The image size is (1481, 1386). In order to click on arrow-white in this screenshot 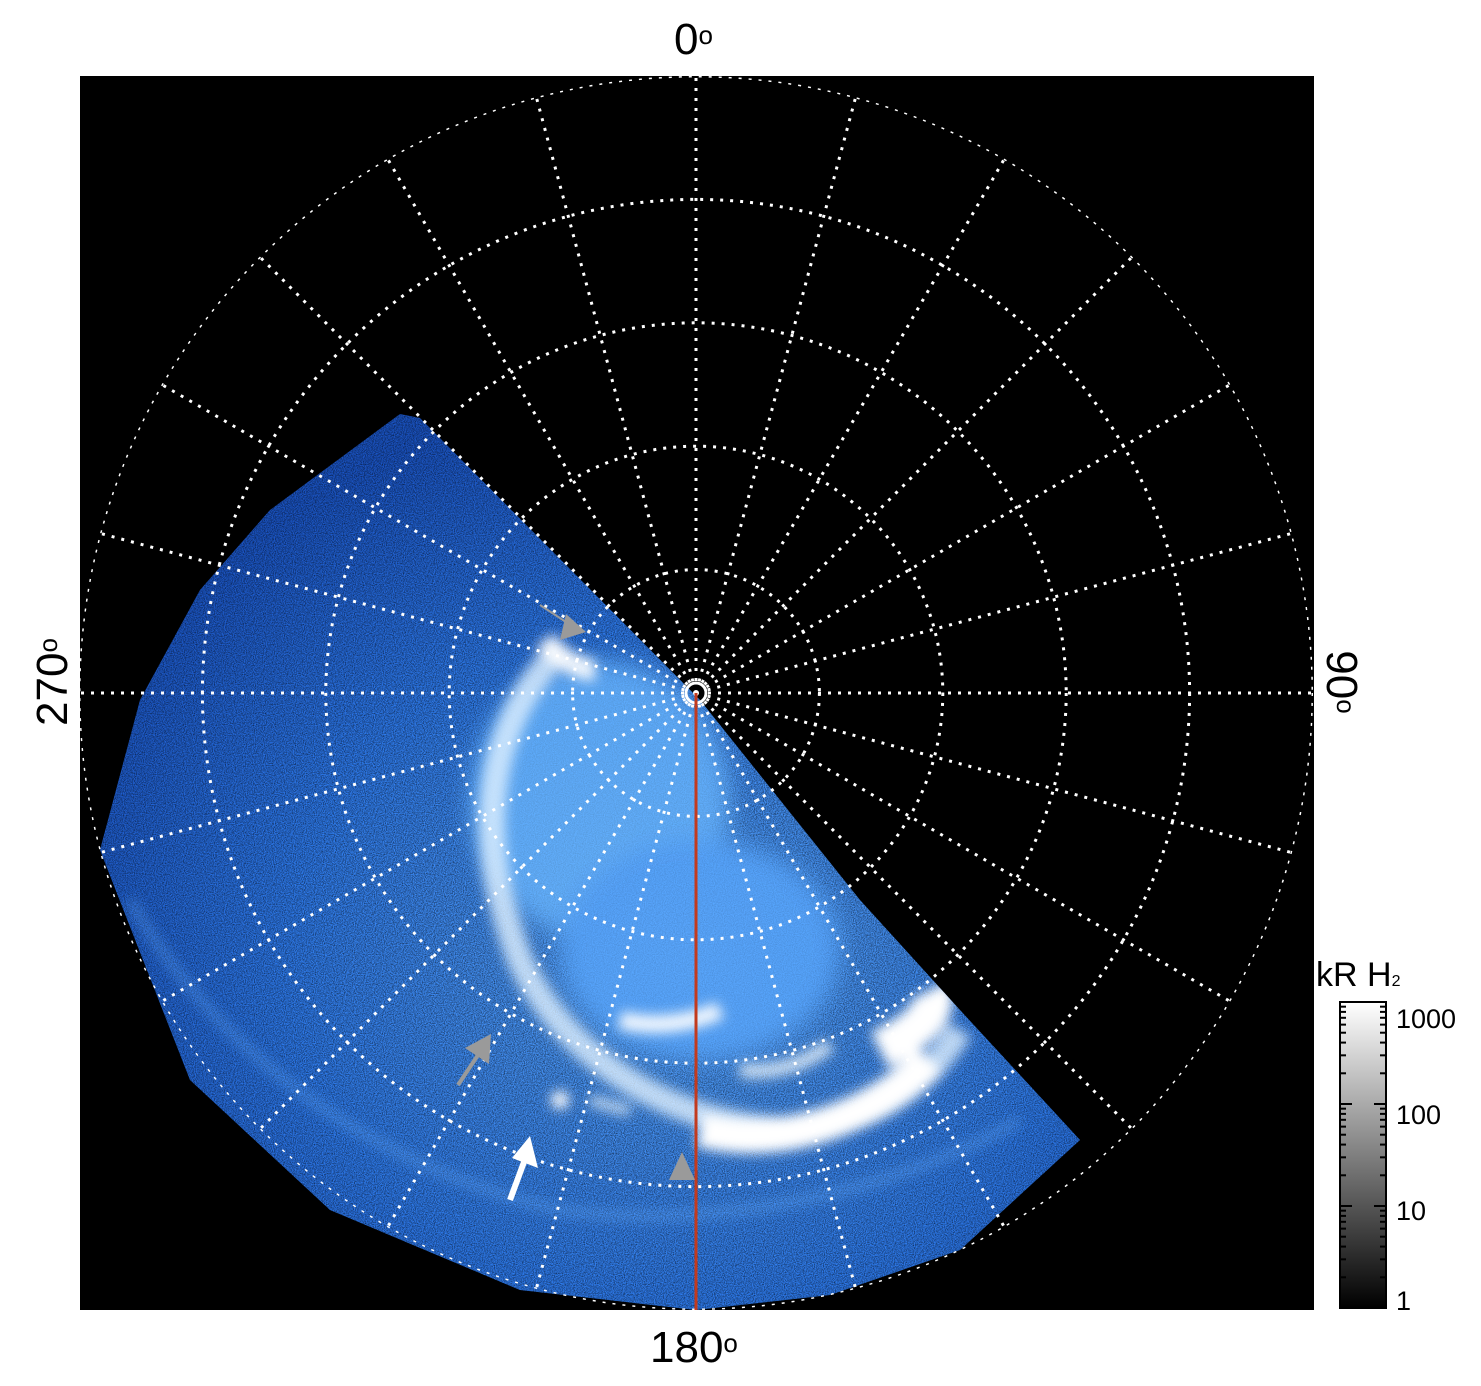, I will do `click(522, 1169)`.